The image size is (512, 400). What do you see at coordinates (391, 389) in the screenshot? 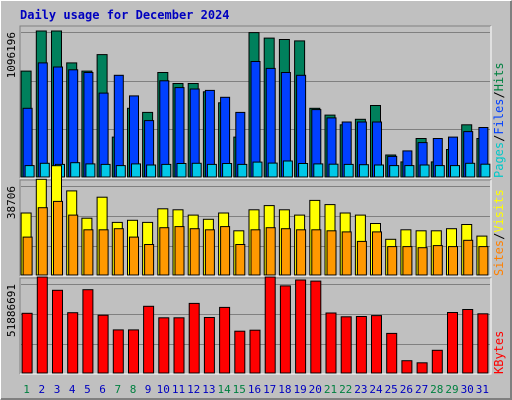
I see `x-tick-label: 25` at bounding box center [391, 389].